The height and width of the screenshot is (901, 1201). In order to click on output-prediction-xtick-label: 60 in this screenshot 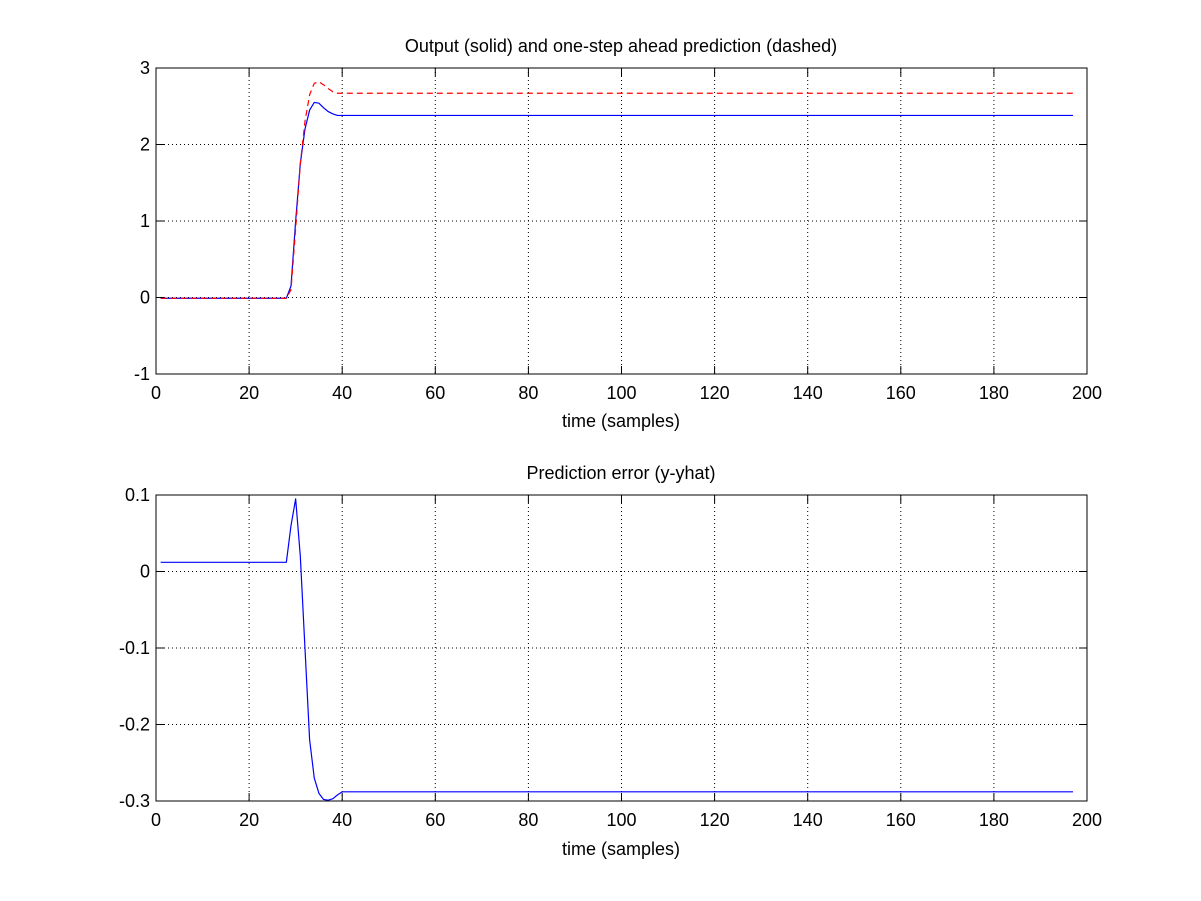, I will do `click(435, 393)`.